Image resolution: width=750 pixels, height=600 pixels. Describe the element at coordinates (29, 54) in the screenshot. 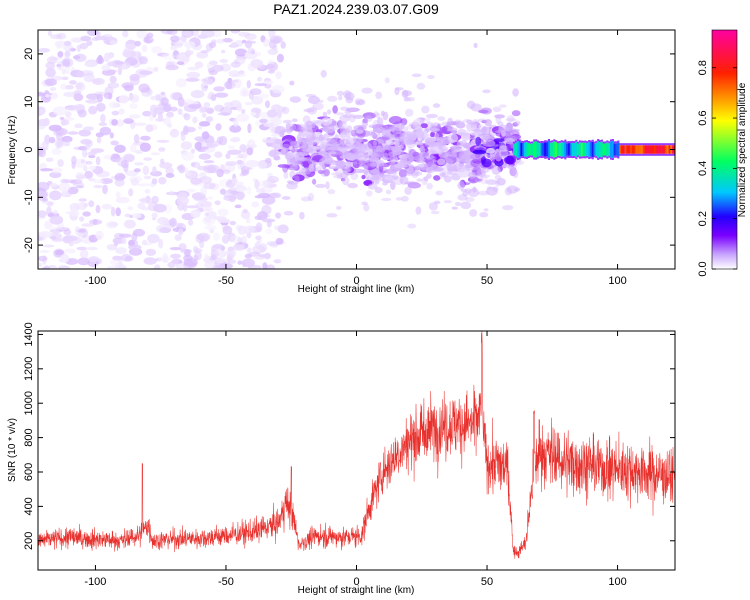

I see `y-tick-label: 20` at that location.